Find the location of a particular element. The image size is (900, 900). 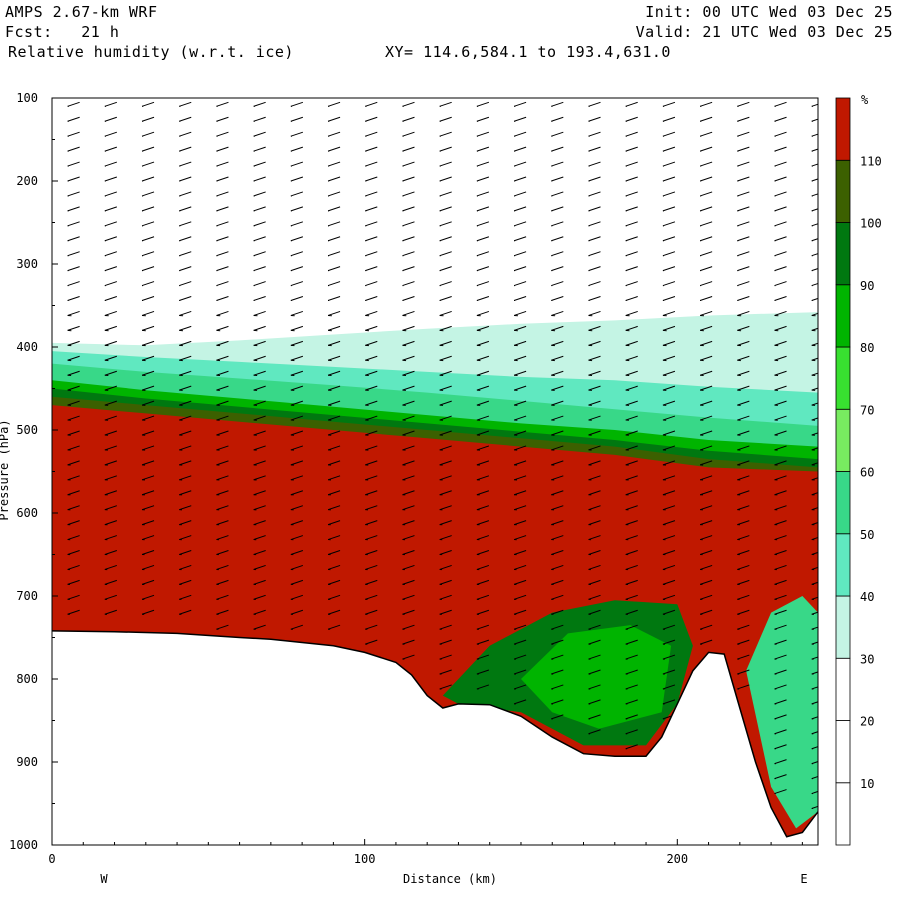

x-tick-label: 0 is located at coordinates (51, 859).